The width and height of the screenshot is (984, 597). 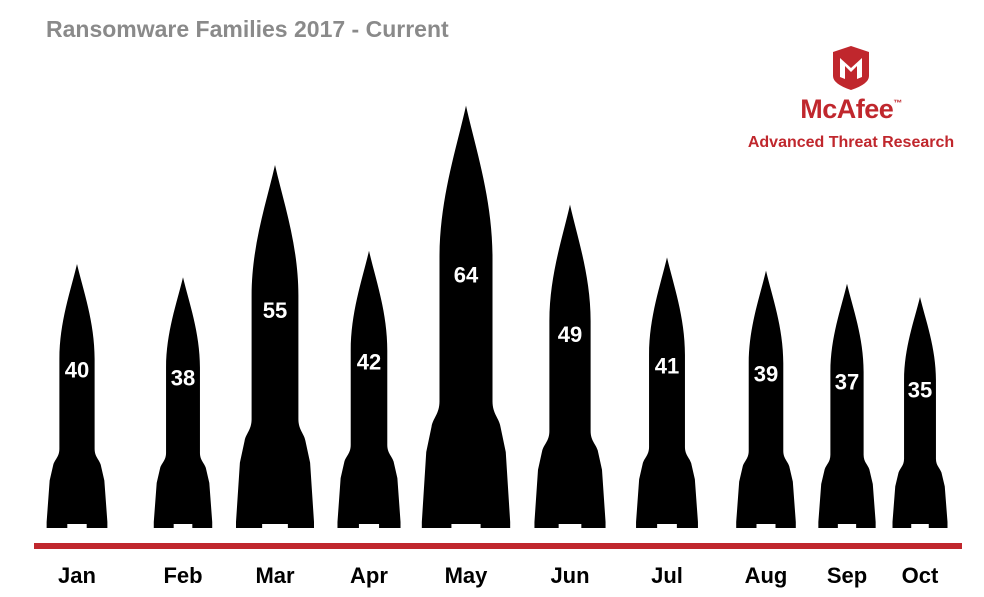 What do you see at coordinates (498, 575) in the screenshot?
I see `x-axis-labels: Jan Feb Mar Apr May Jun Jul Aug Sep Oct` at bounding box center [498, 575].